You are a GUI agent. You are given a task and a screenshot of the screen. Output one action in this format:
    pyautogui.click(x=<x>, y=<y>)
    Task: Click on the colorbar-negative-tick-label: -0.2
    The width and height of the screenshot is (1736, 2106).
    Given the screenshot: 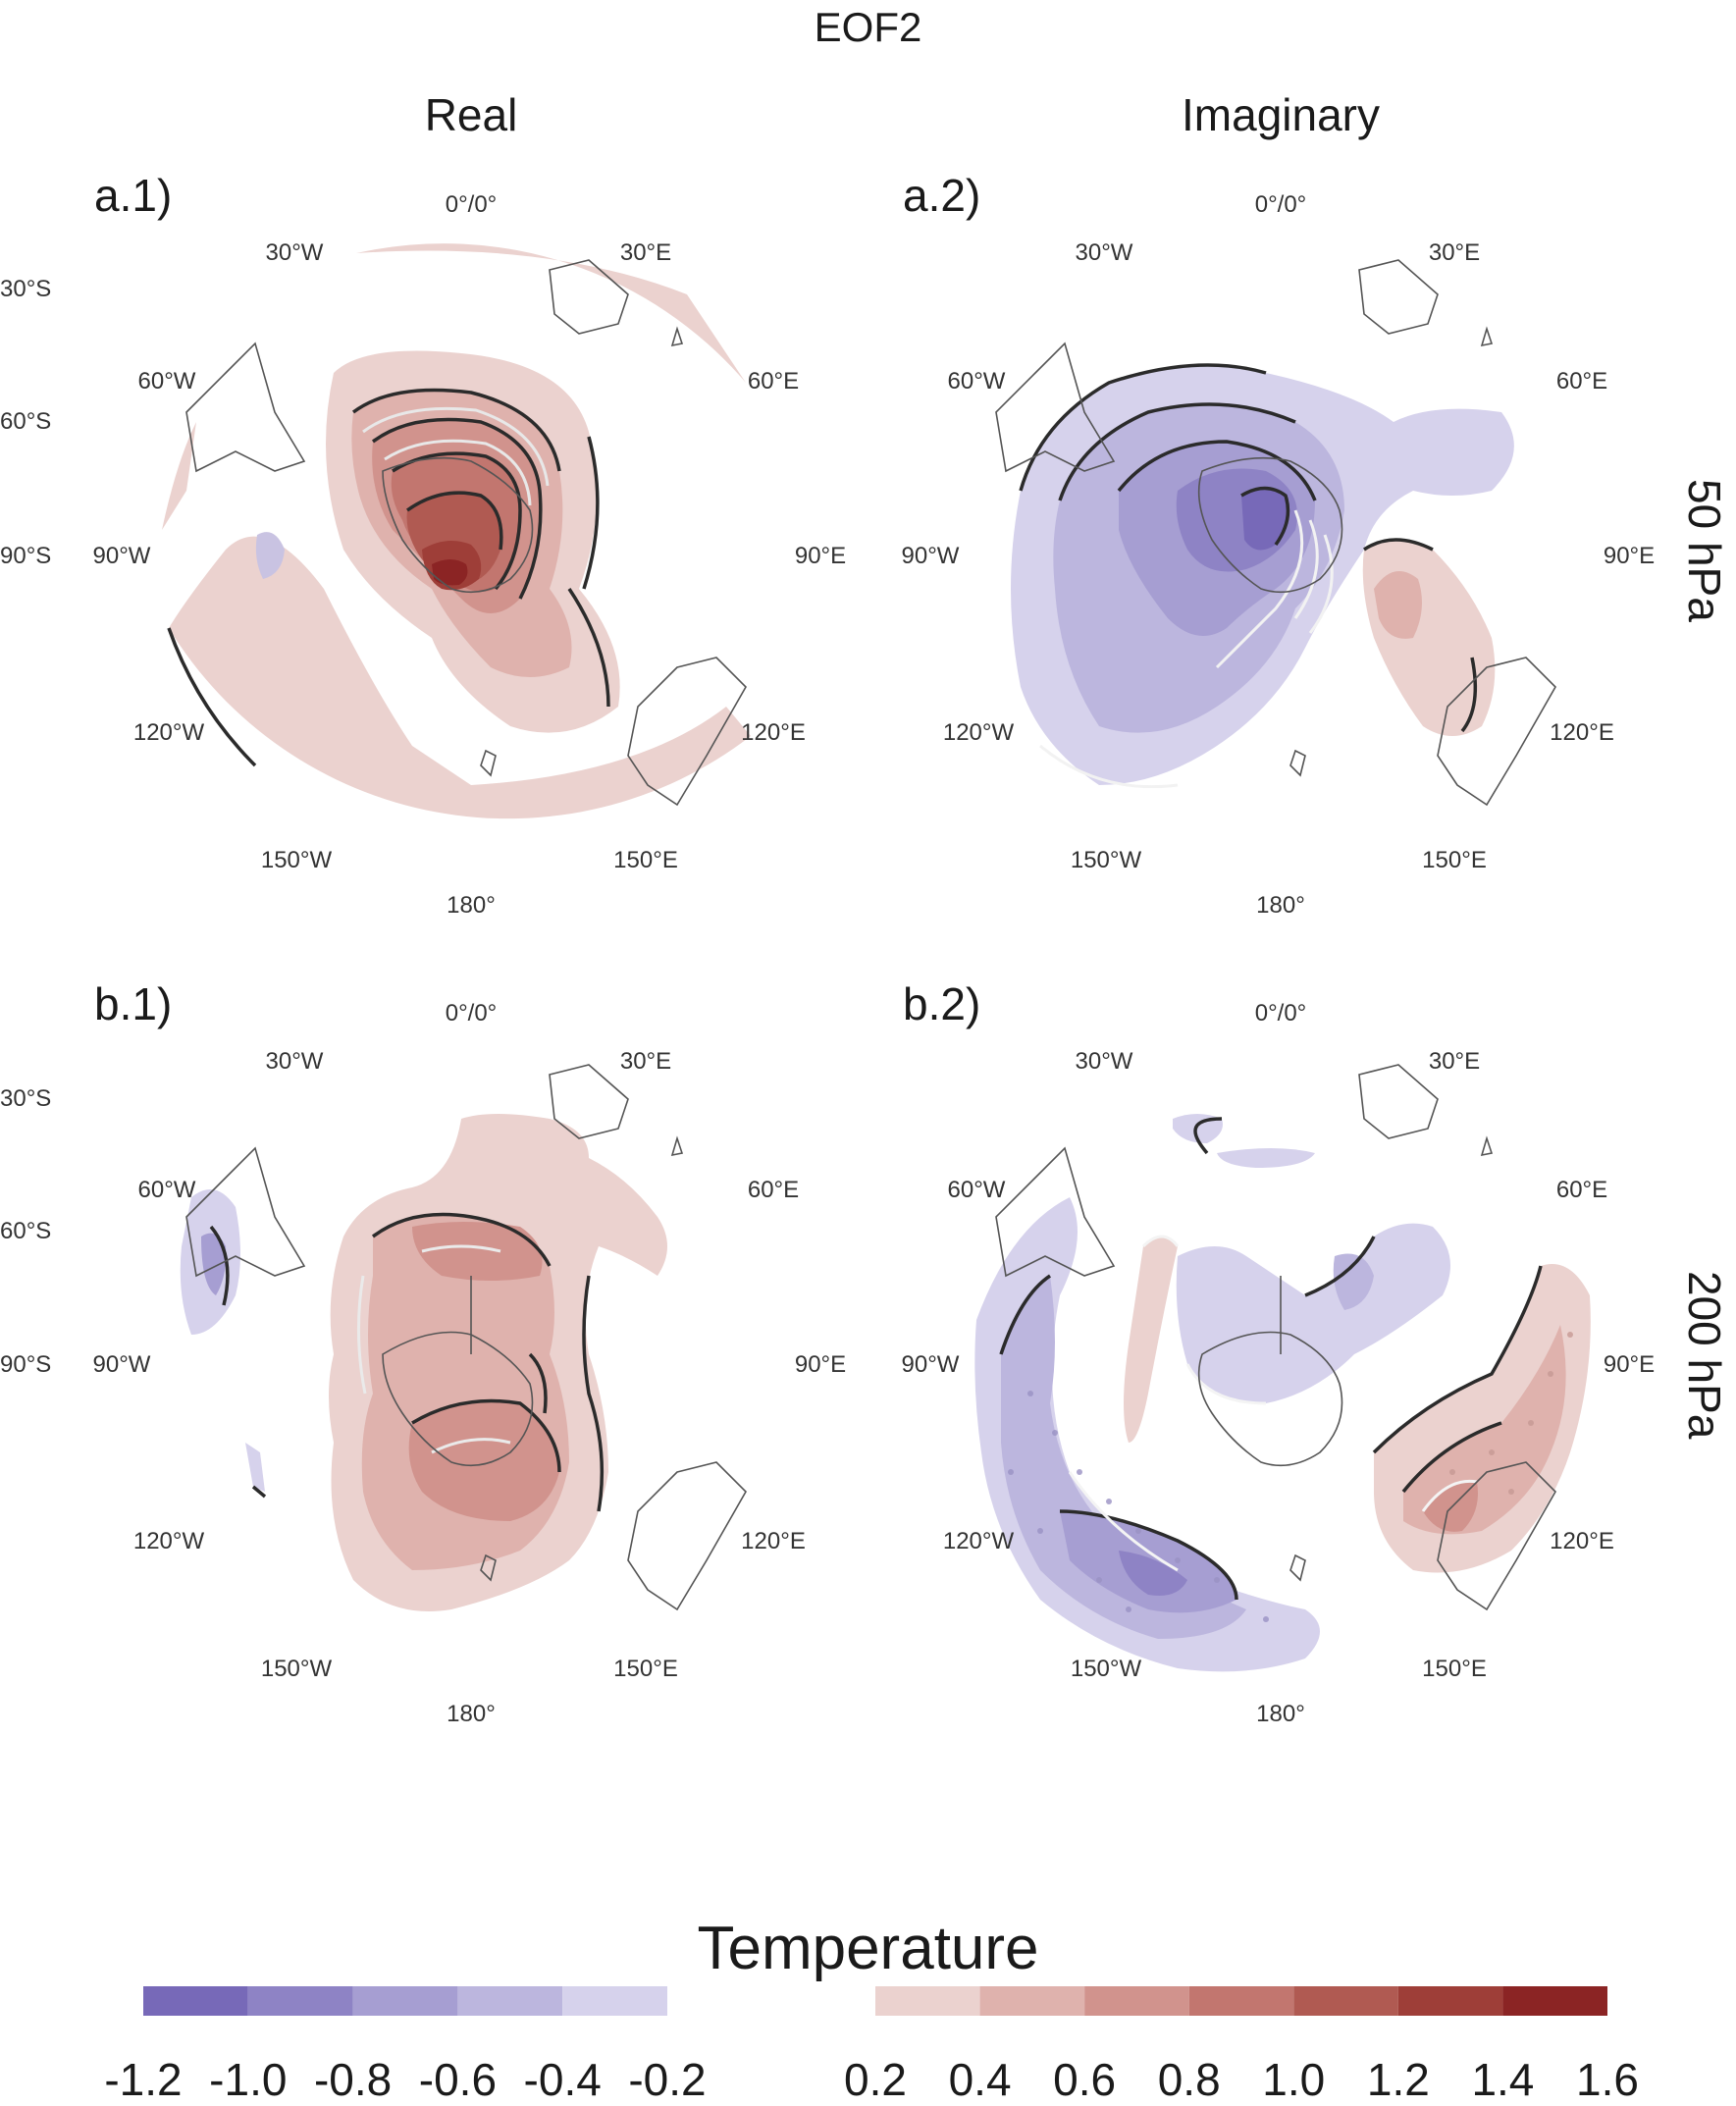 What is the action you would take?
    pyautogui.click(x=667, y=2079)
    